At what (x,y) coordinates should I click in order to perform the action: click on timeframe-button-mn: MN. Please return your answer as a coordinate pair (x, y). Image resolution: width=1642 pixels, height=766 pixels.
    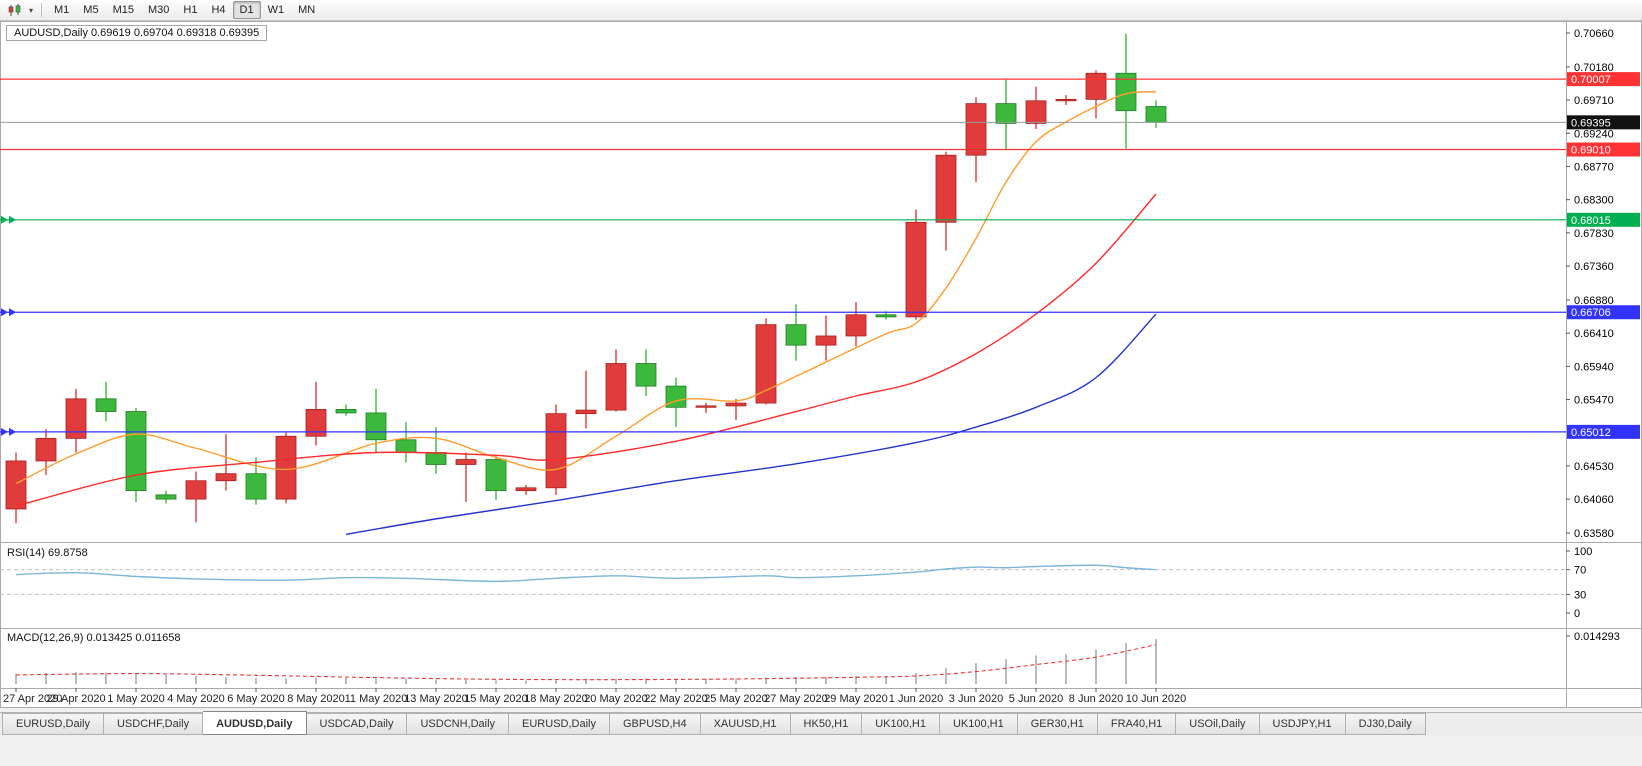
    Looking at the image, I should click on (307, 10).